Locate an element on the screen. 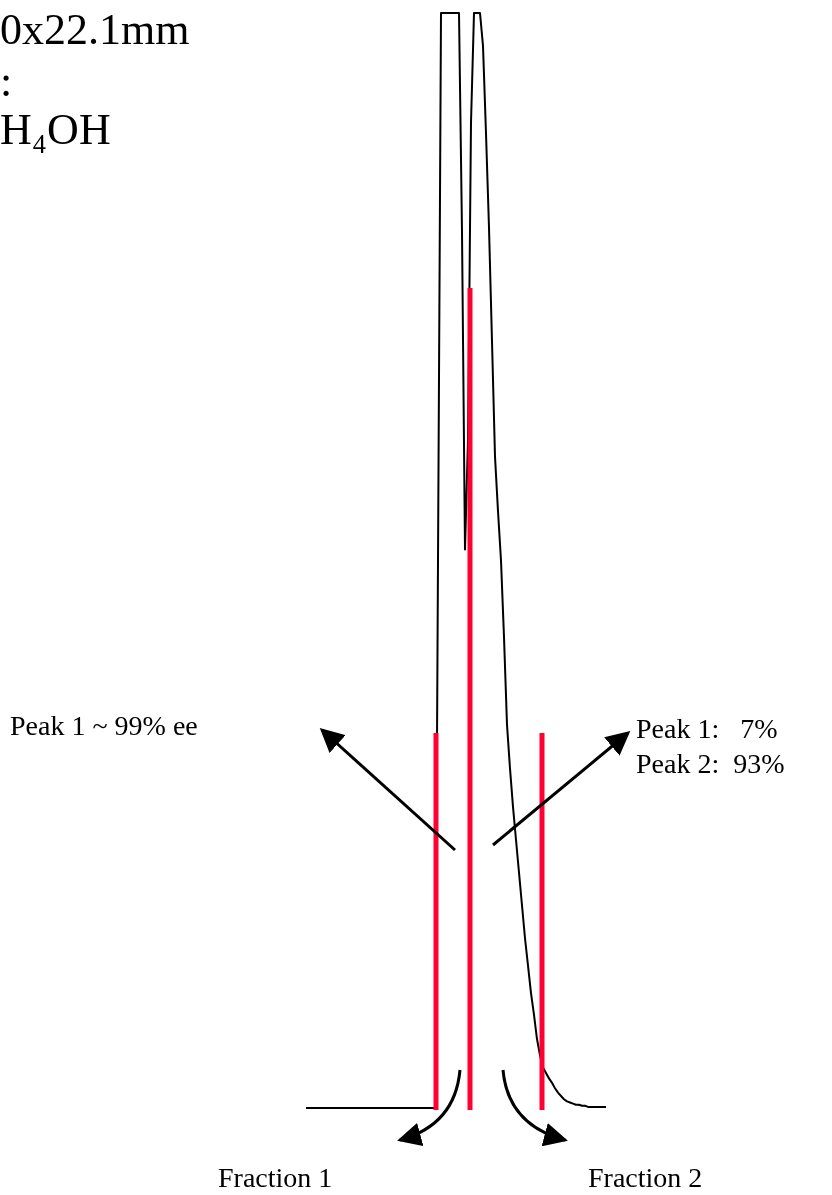 The height and width of the screenshot is (1195, 832). text: Peak 1: 7% is located at coordinates (707, 728).